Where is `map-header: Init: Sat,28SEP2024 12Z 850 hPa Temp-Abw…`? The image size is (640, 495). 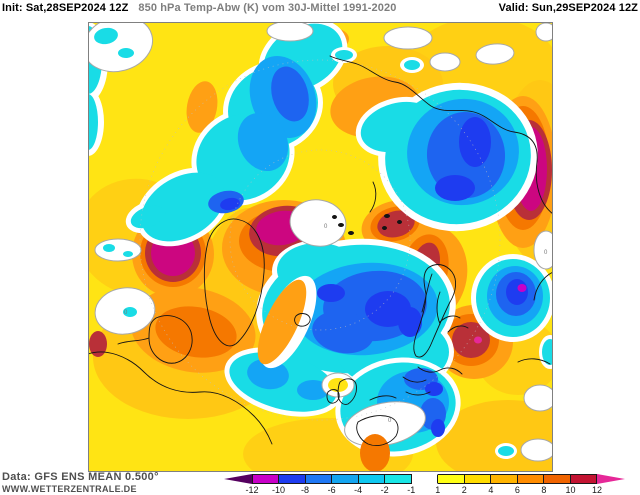 map-header: Init: Sat,28SEP2024 12Z 850 hPa Temp-Abw… is located at coordinates (320, 8).